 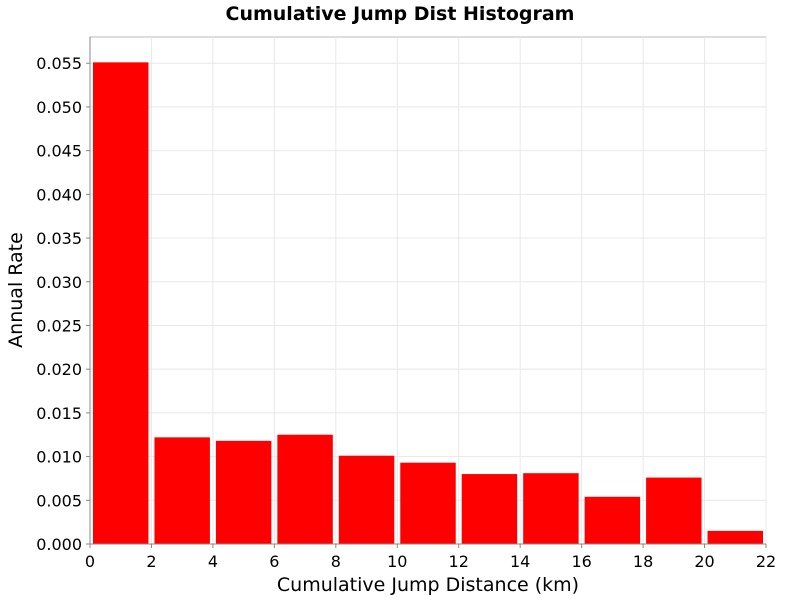 I want to click on y-tick-label: 0.025, so click(x=59, y=325).